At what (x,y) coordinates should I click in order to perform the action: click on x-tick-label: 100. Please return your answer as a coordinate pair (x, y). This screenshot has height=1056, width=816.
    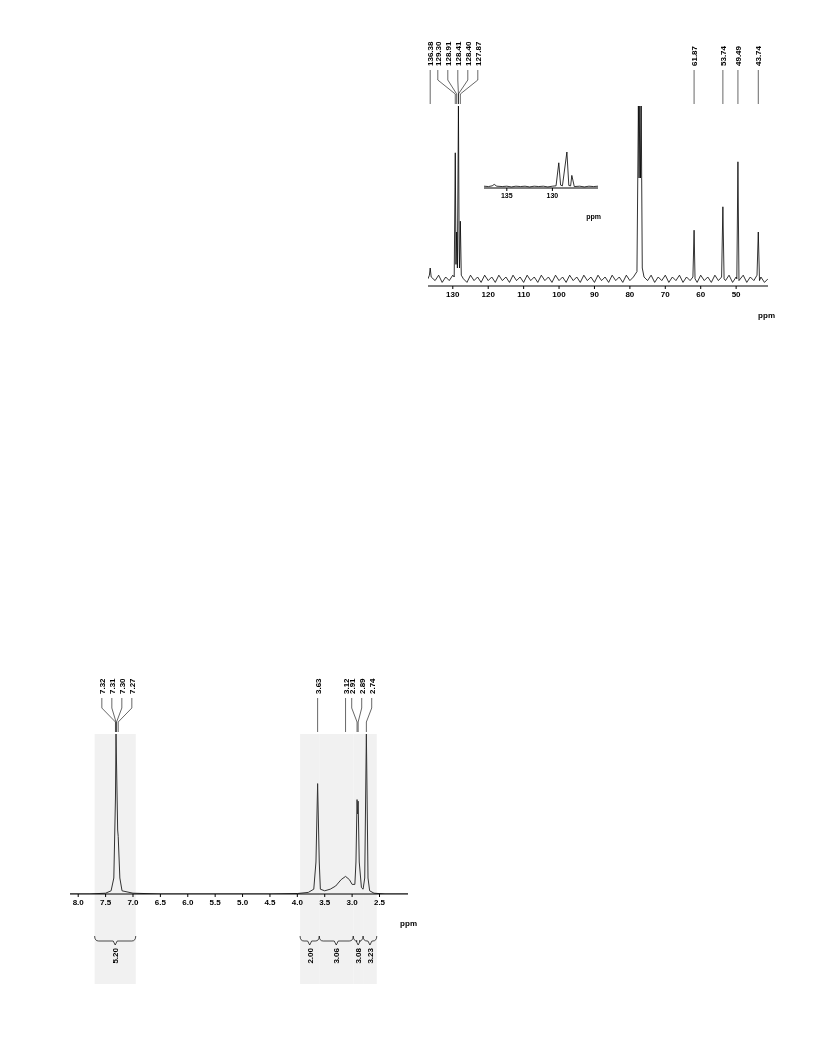
    Looking at the image, I should click on (559, 294).